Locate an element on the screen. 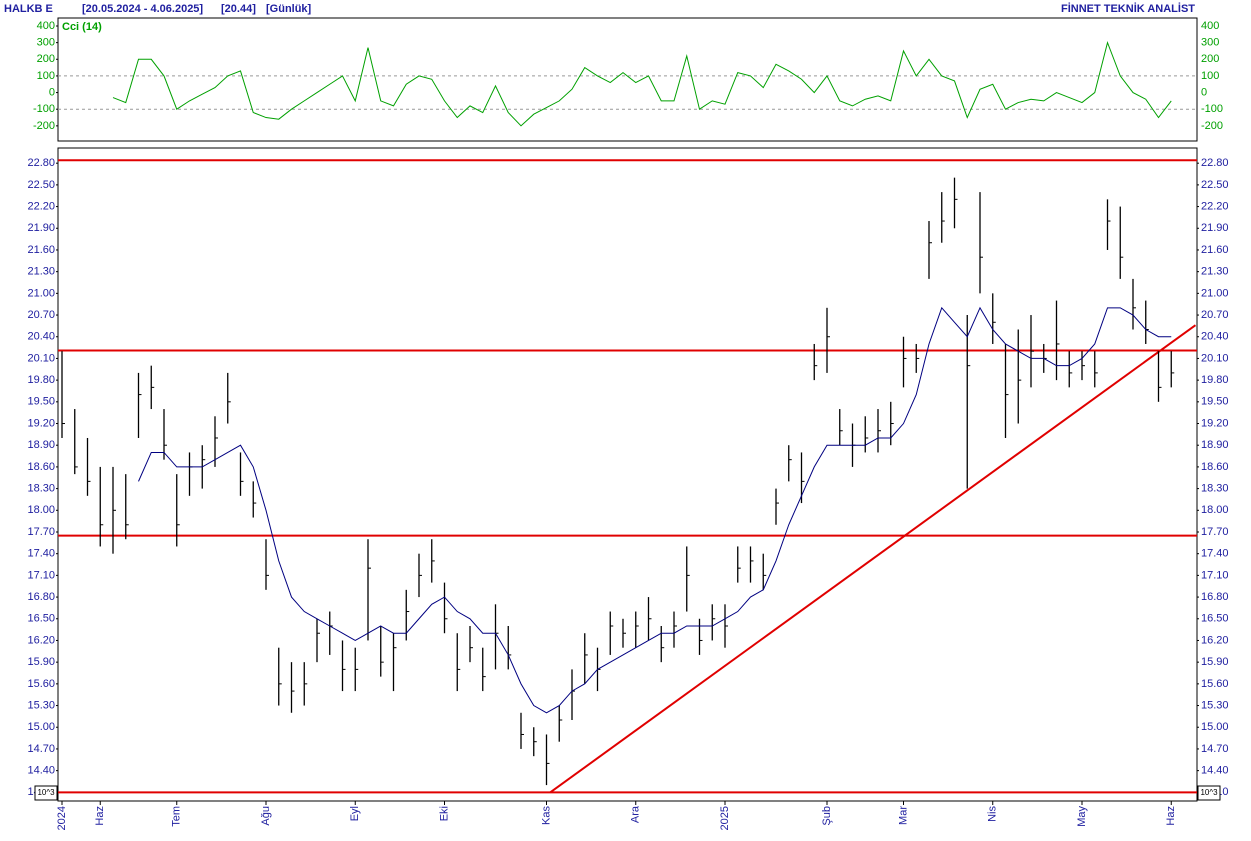  multiplier-left-box is located at coordinates (46, 793).